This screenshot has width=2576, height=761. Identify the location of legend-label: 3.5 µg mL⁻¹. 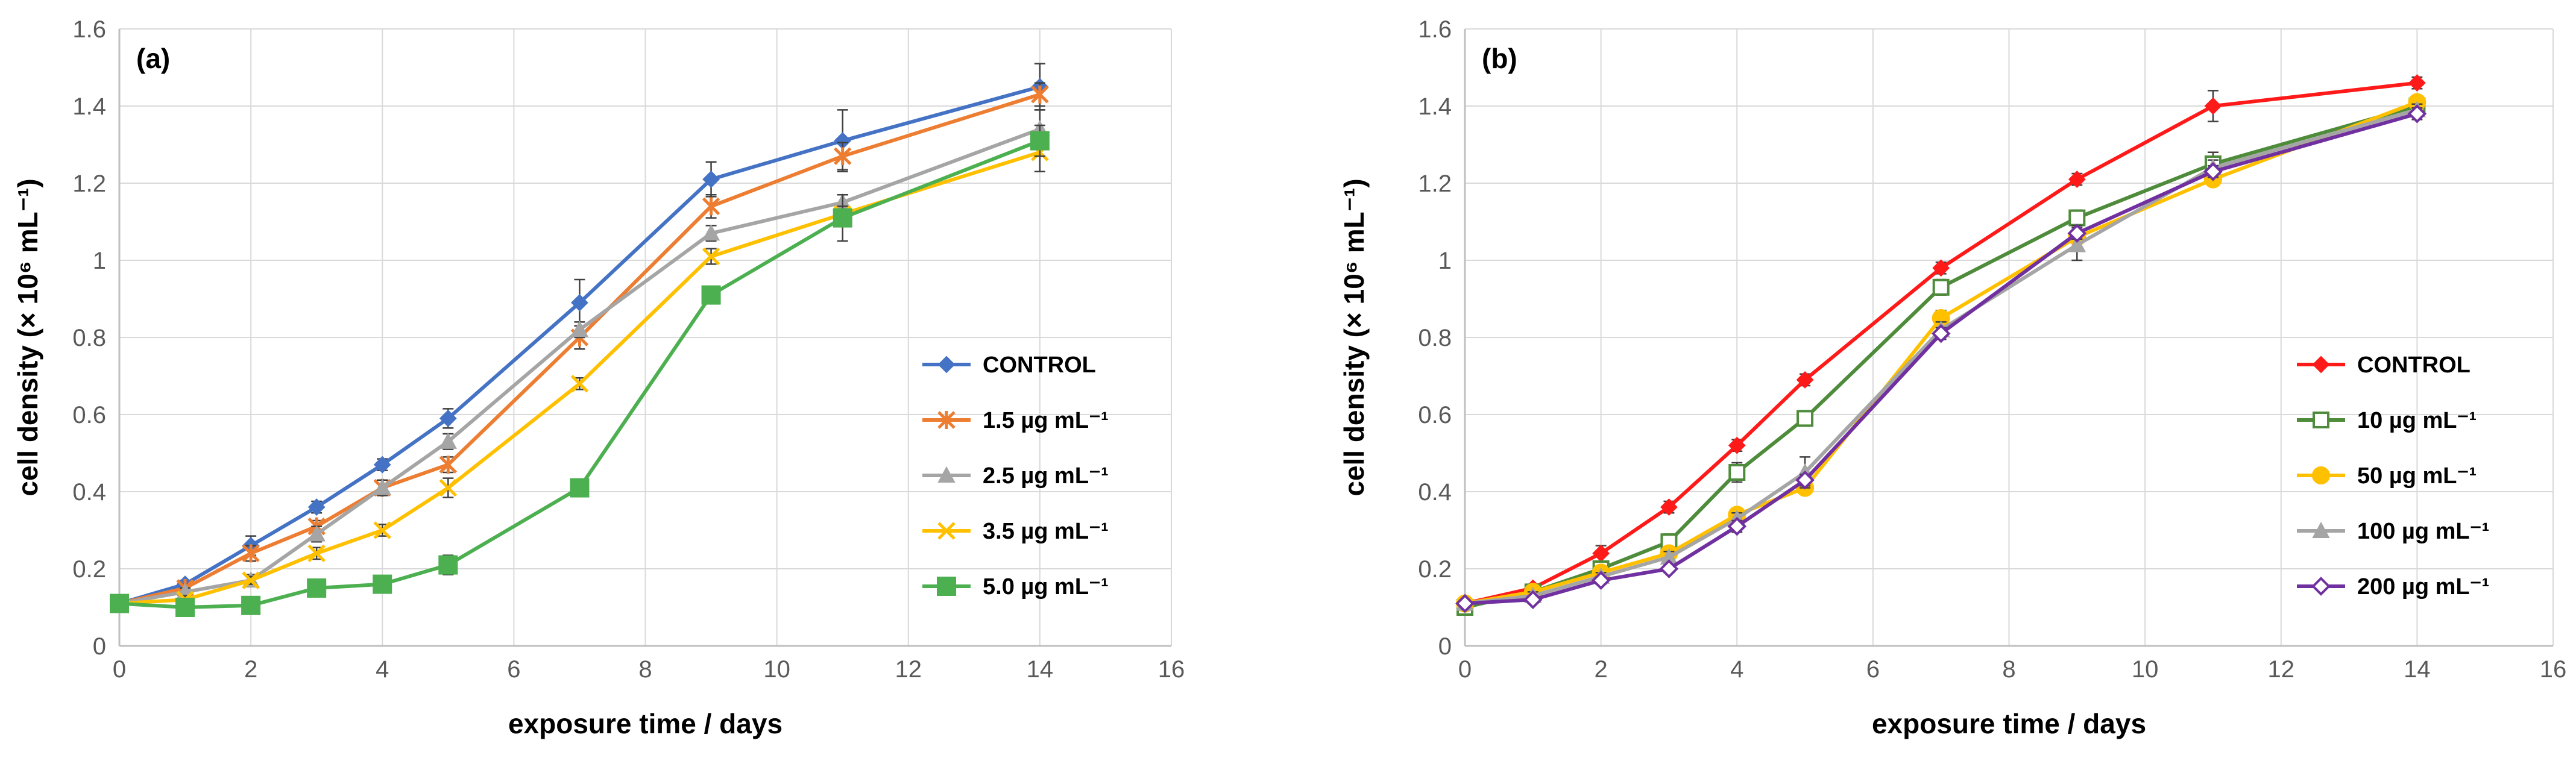
(1046, 531).